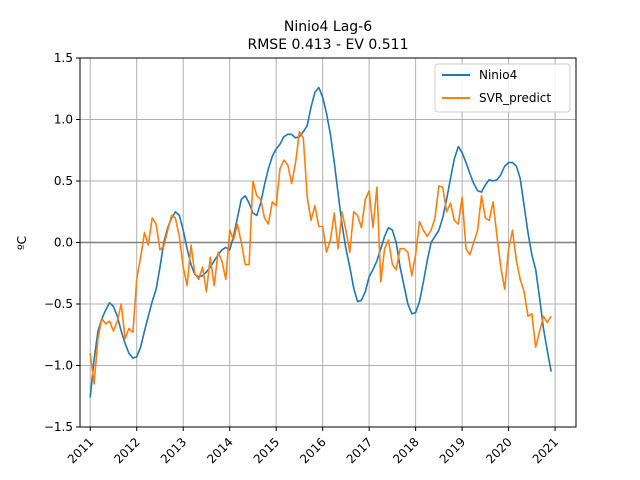  I want to click on y-axis: −1.5 −1.0 −0.5 0.0 0.5 1.0 1.5, so click(62, 242).